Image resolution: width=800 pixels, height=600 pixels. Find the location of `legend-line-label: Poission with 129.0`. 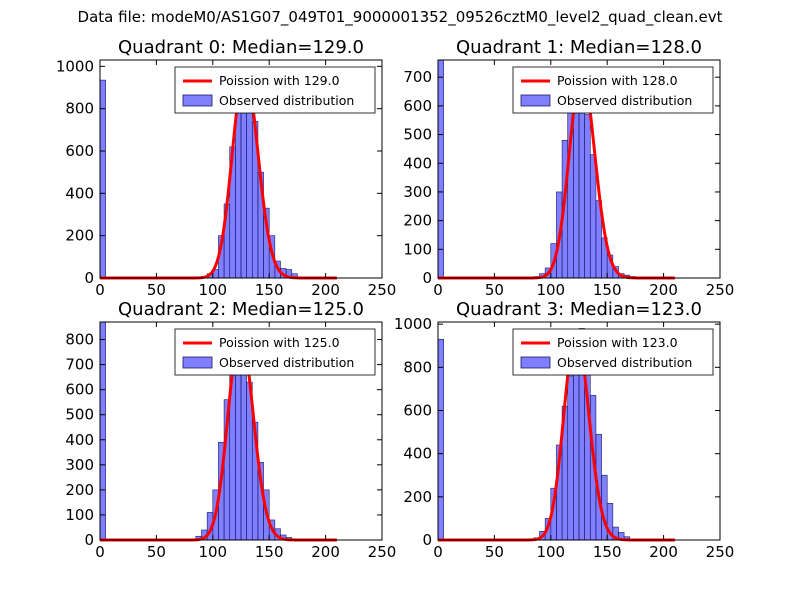

legend-line-label: Poission with 129.0 is located at coordinates (279, 80).